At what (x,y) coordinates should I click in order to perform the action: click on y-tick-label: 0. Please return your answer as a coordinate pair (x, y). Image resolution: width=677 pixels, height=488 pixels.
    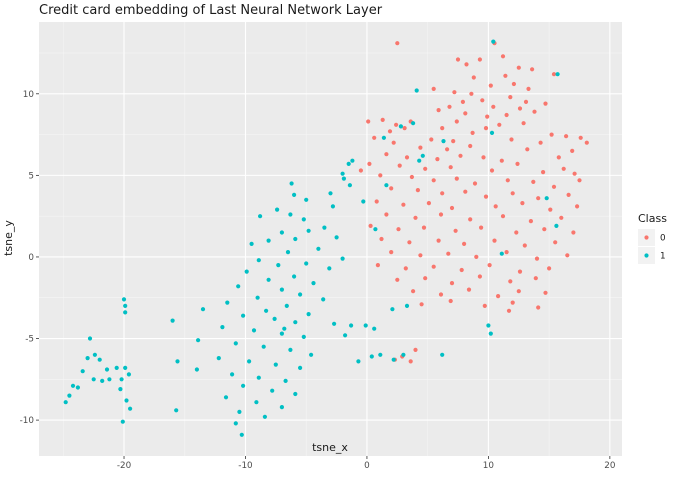
    Looking at the image, I should click on (31, 258).